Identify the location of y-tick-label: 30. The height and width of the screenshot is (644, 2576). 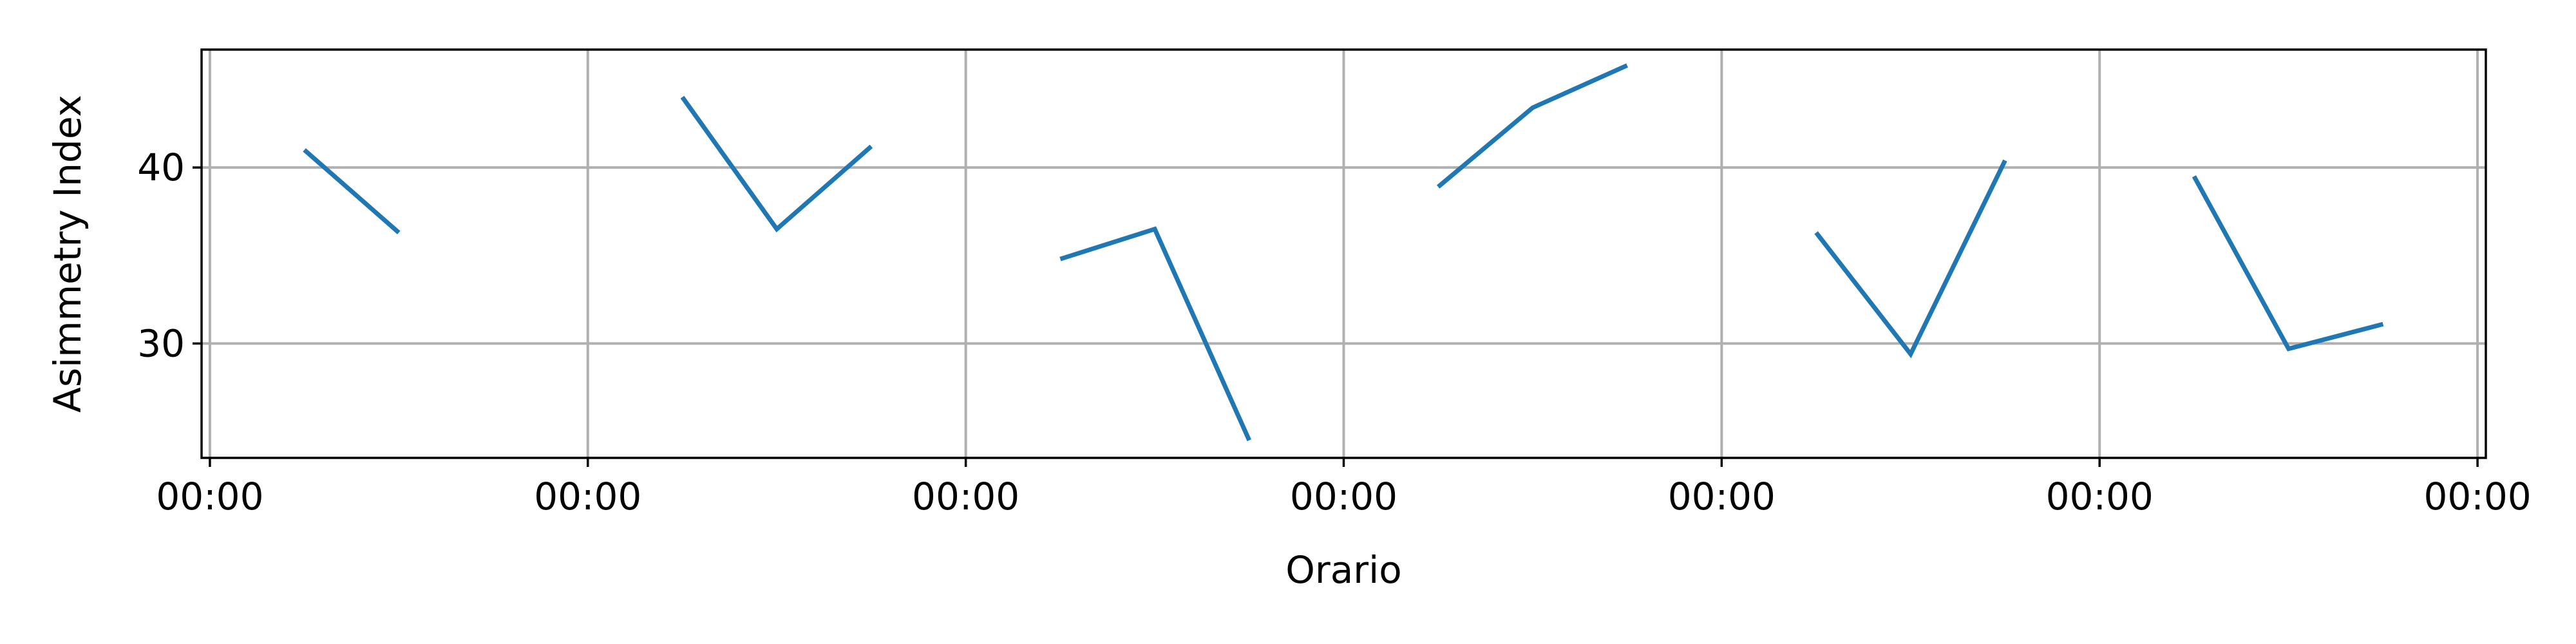
(161, 343).